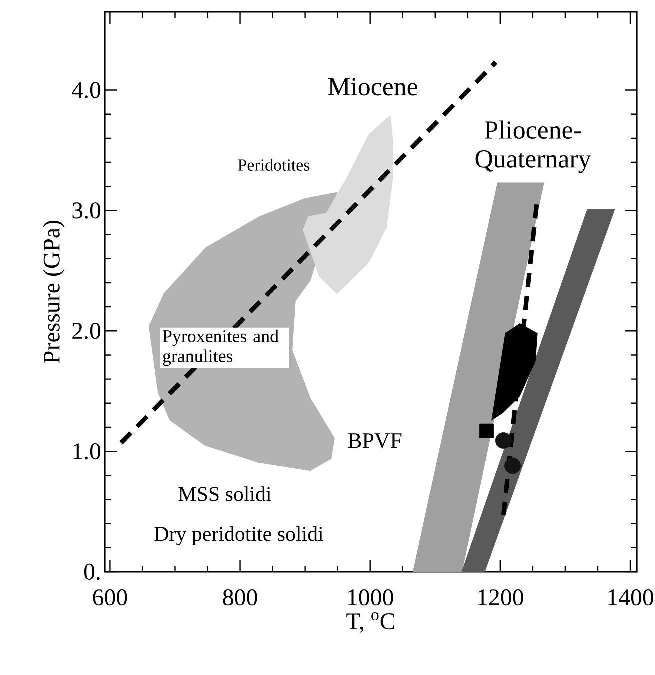 This screenshot has width=655, height=675. Describe the element at coordinates (371, 598) in the screenshot. I see `x-tick-label: 1000` at that location.